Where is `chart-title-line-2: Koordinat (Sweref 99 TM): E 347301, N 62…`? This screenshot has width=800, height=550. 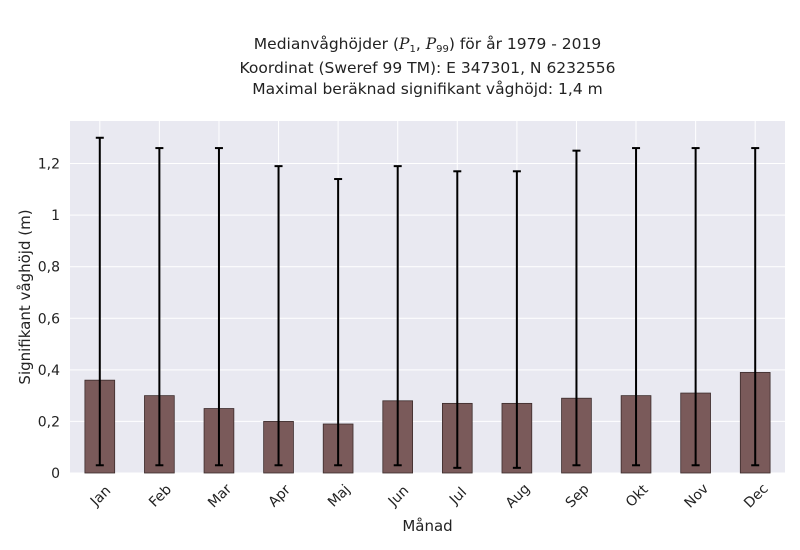
chart-title-line-2: Koordinat (Sweref 99 TM): E 347301, N 62… is located at coordinates (427, 68).